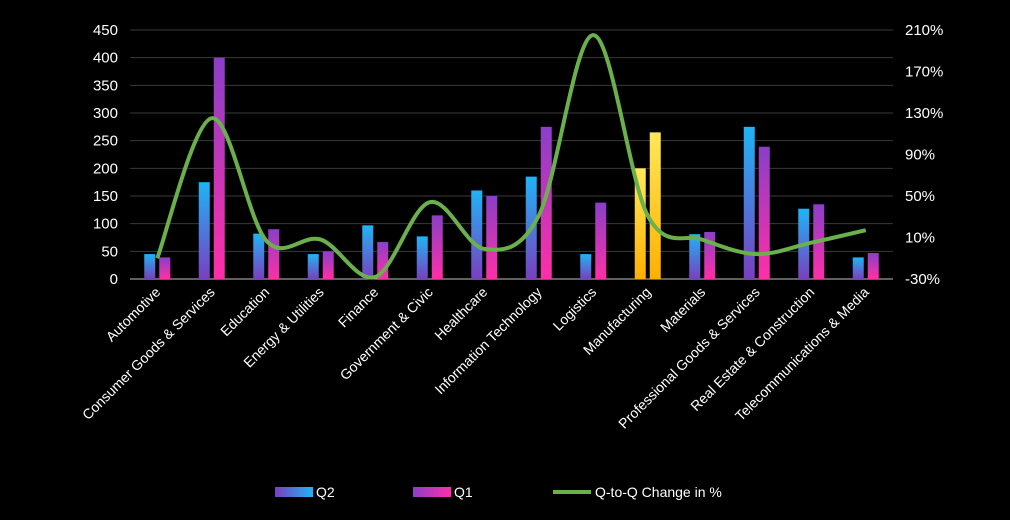 This screenshot has width=1010, height=520. Describe the element at coordinates (924, 30) in the screenshot. I see `y-right-tick-label: 210%` at that location.